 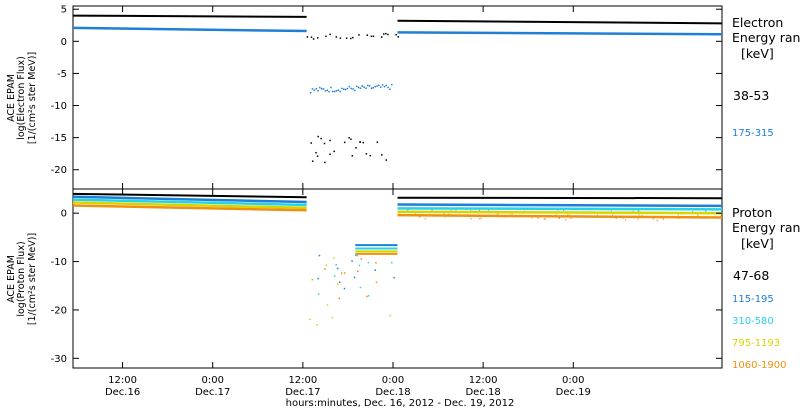 What do you see at coordinates (392, 392) in the screenshot?
I see `x-tick-label-date: Dec.18` at bounding box center [392, 392].